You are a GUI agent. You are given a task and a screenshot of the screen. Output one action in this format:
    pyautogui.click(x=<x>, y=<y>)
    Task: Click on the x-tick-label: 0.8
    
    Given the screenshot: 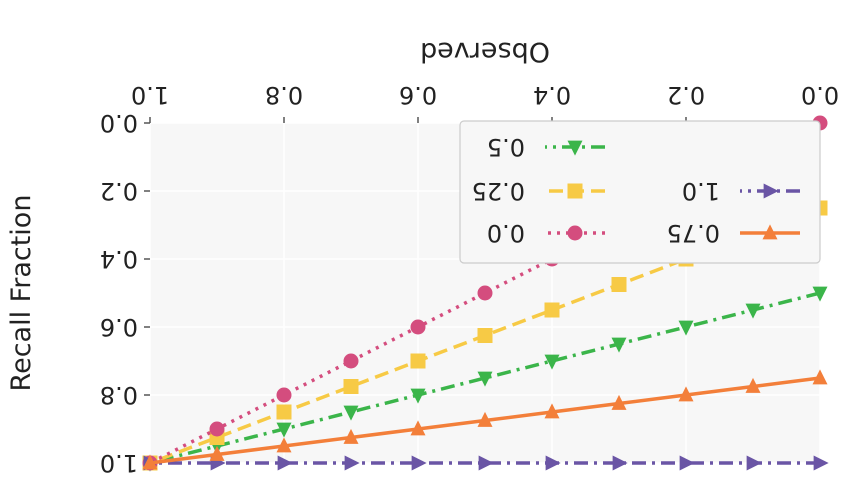 What is the action you would take?
    pyautogui.click(x=284, y=95)
    